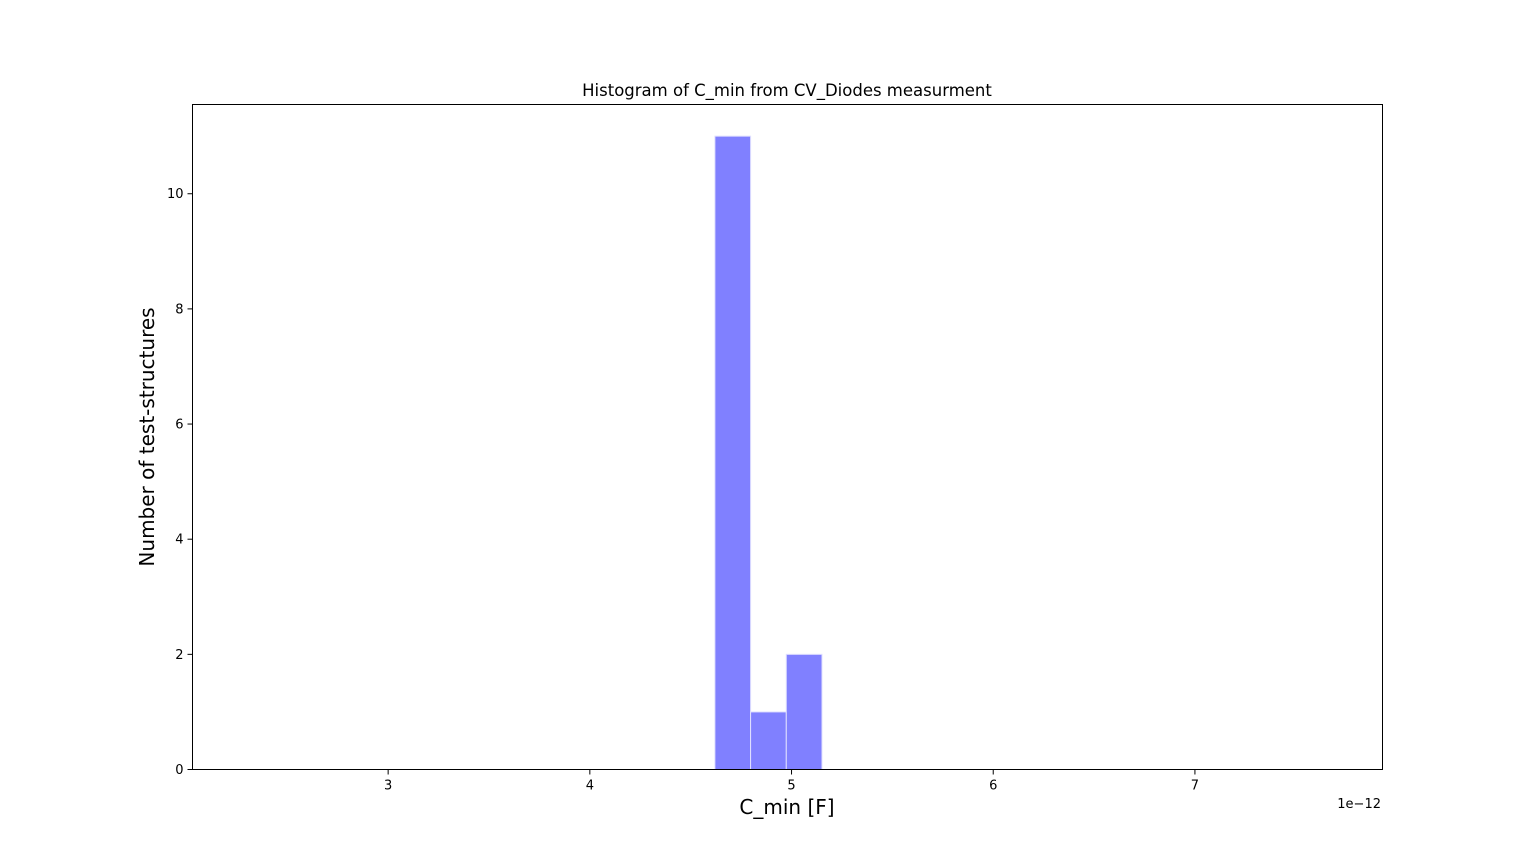 This screenshot has width=1536, height=864. What do you see at coordinates (590, 786) in the screenshot?
I see `x-tick-label: 4` at bounding box center [590, 786].